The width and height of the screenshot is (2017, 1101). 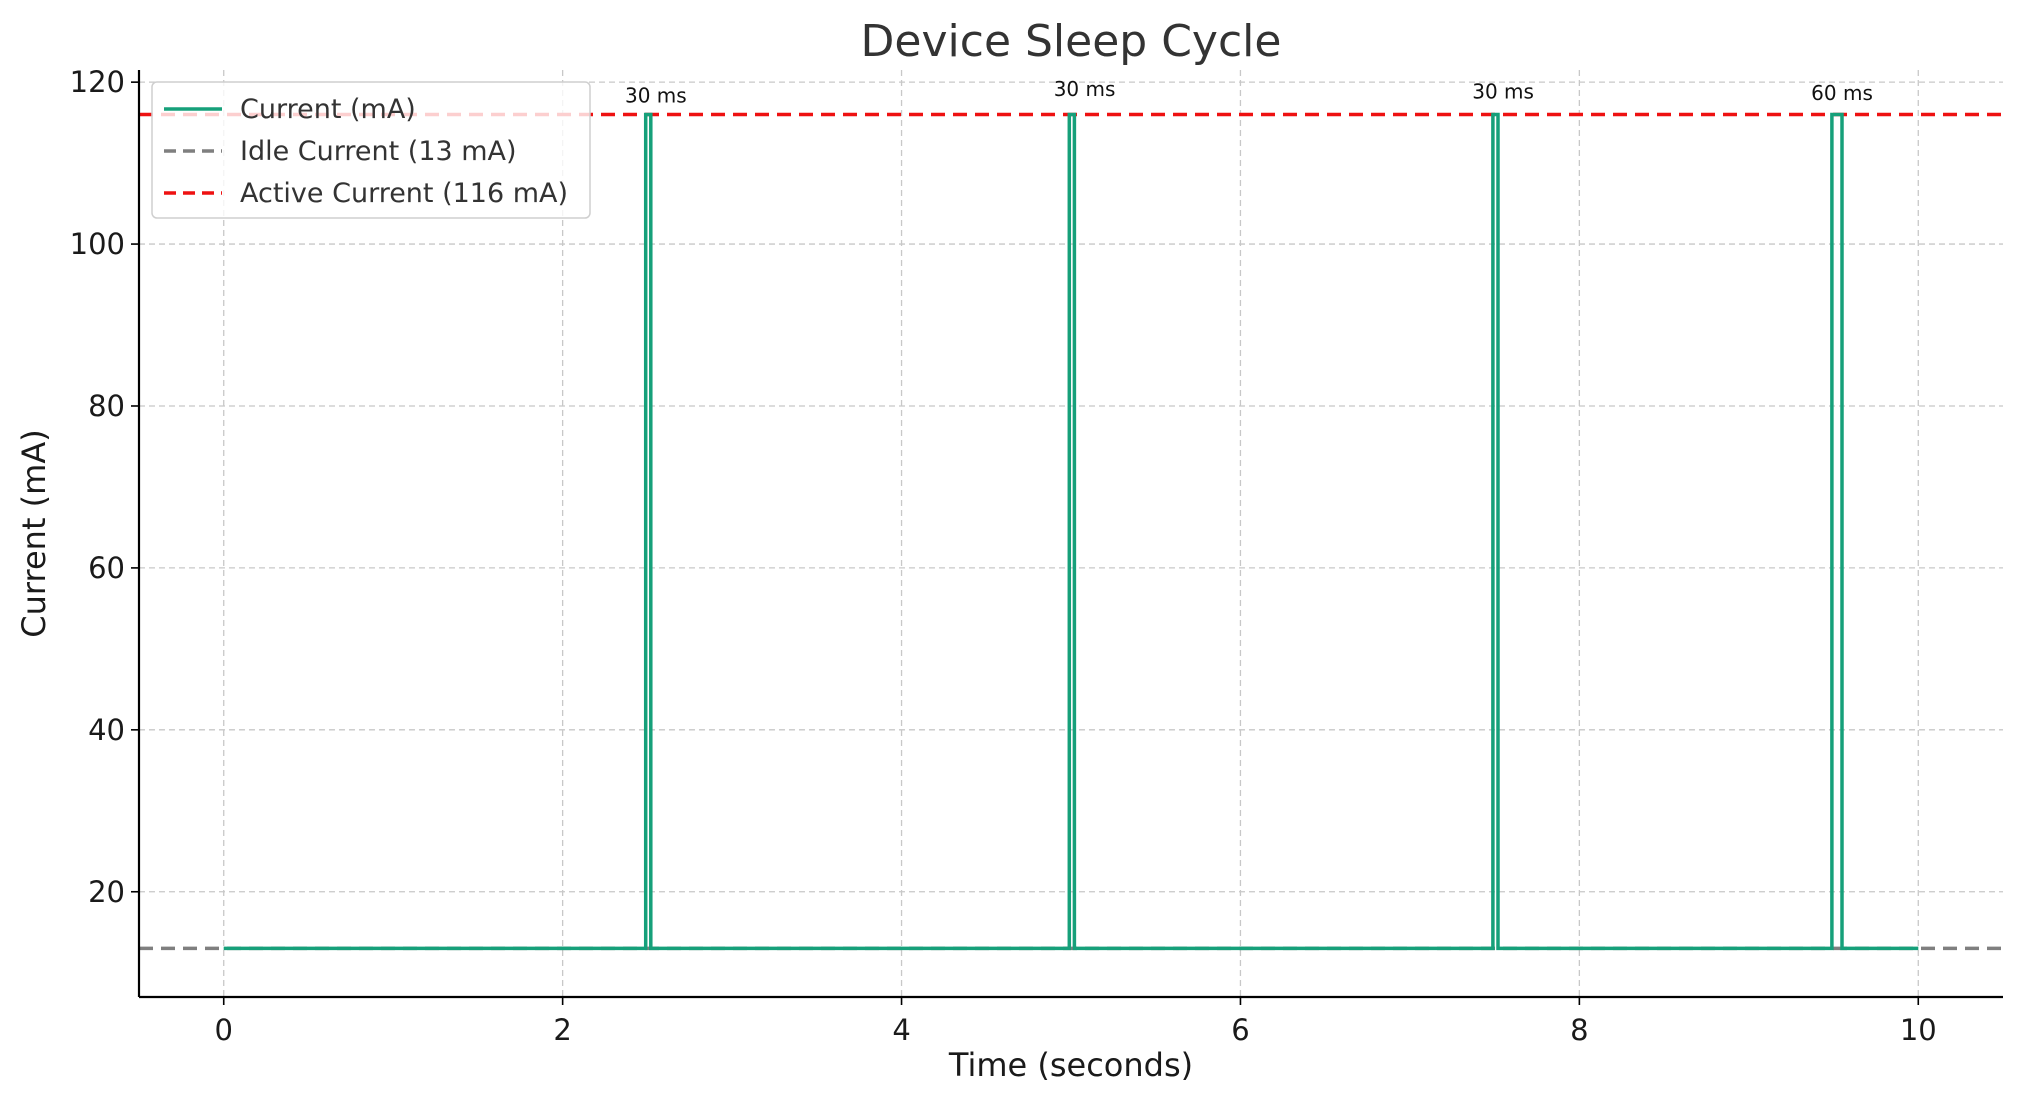 What do you see at coordinates (1071, 41) in the screenshot?
I see `chart-title: Device Sleep Cycle` at bounding box center [1071, 41].